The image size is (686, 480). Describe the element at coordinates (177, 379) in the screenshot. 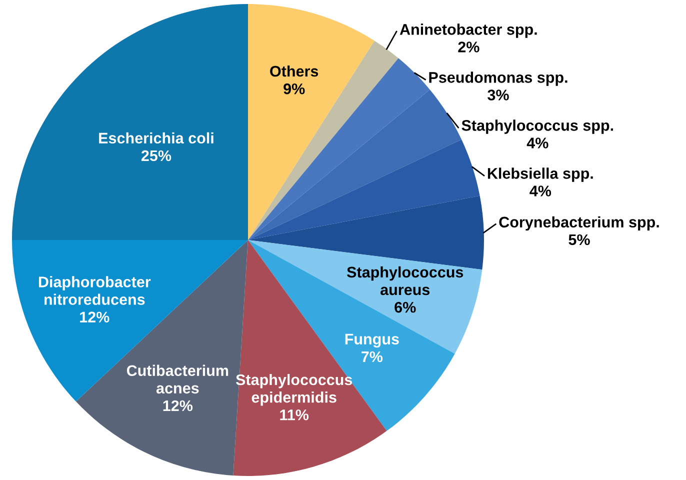

I see `slice-label: Cutibacterium acnes` at that location.